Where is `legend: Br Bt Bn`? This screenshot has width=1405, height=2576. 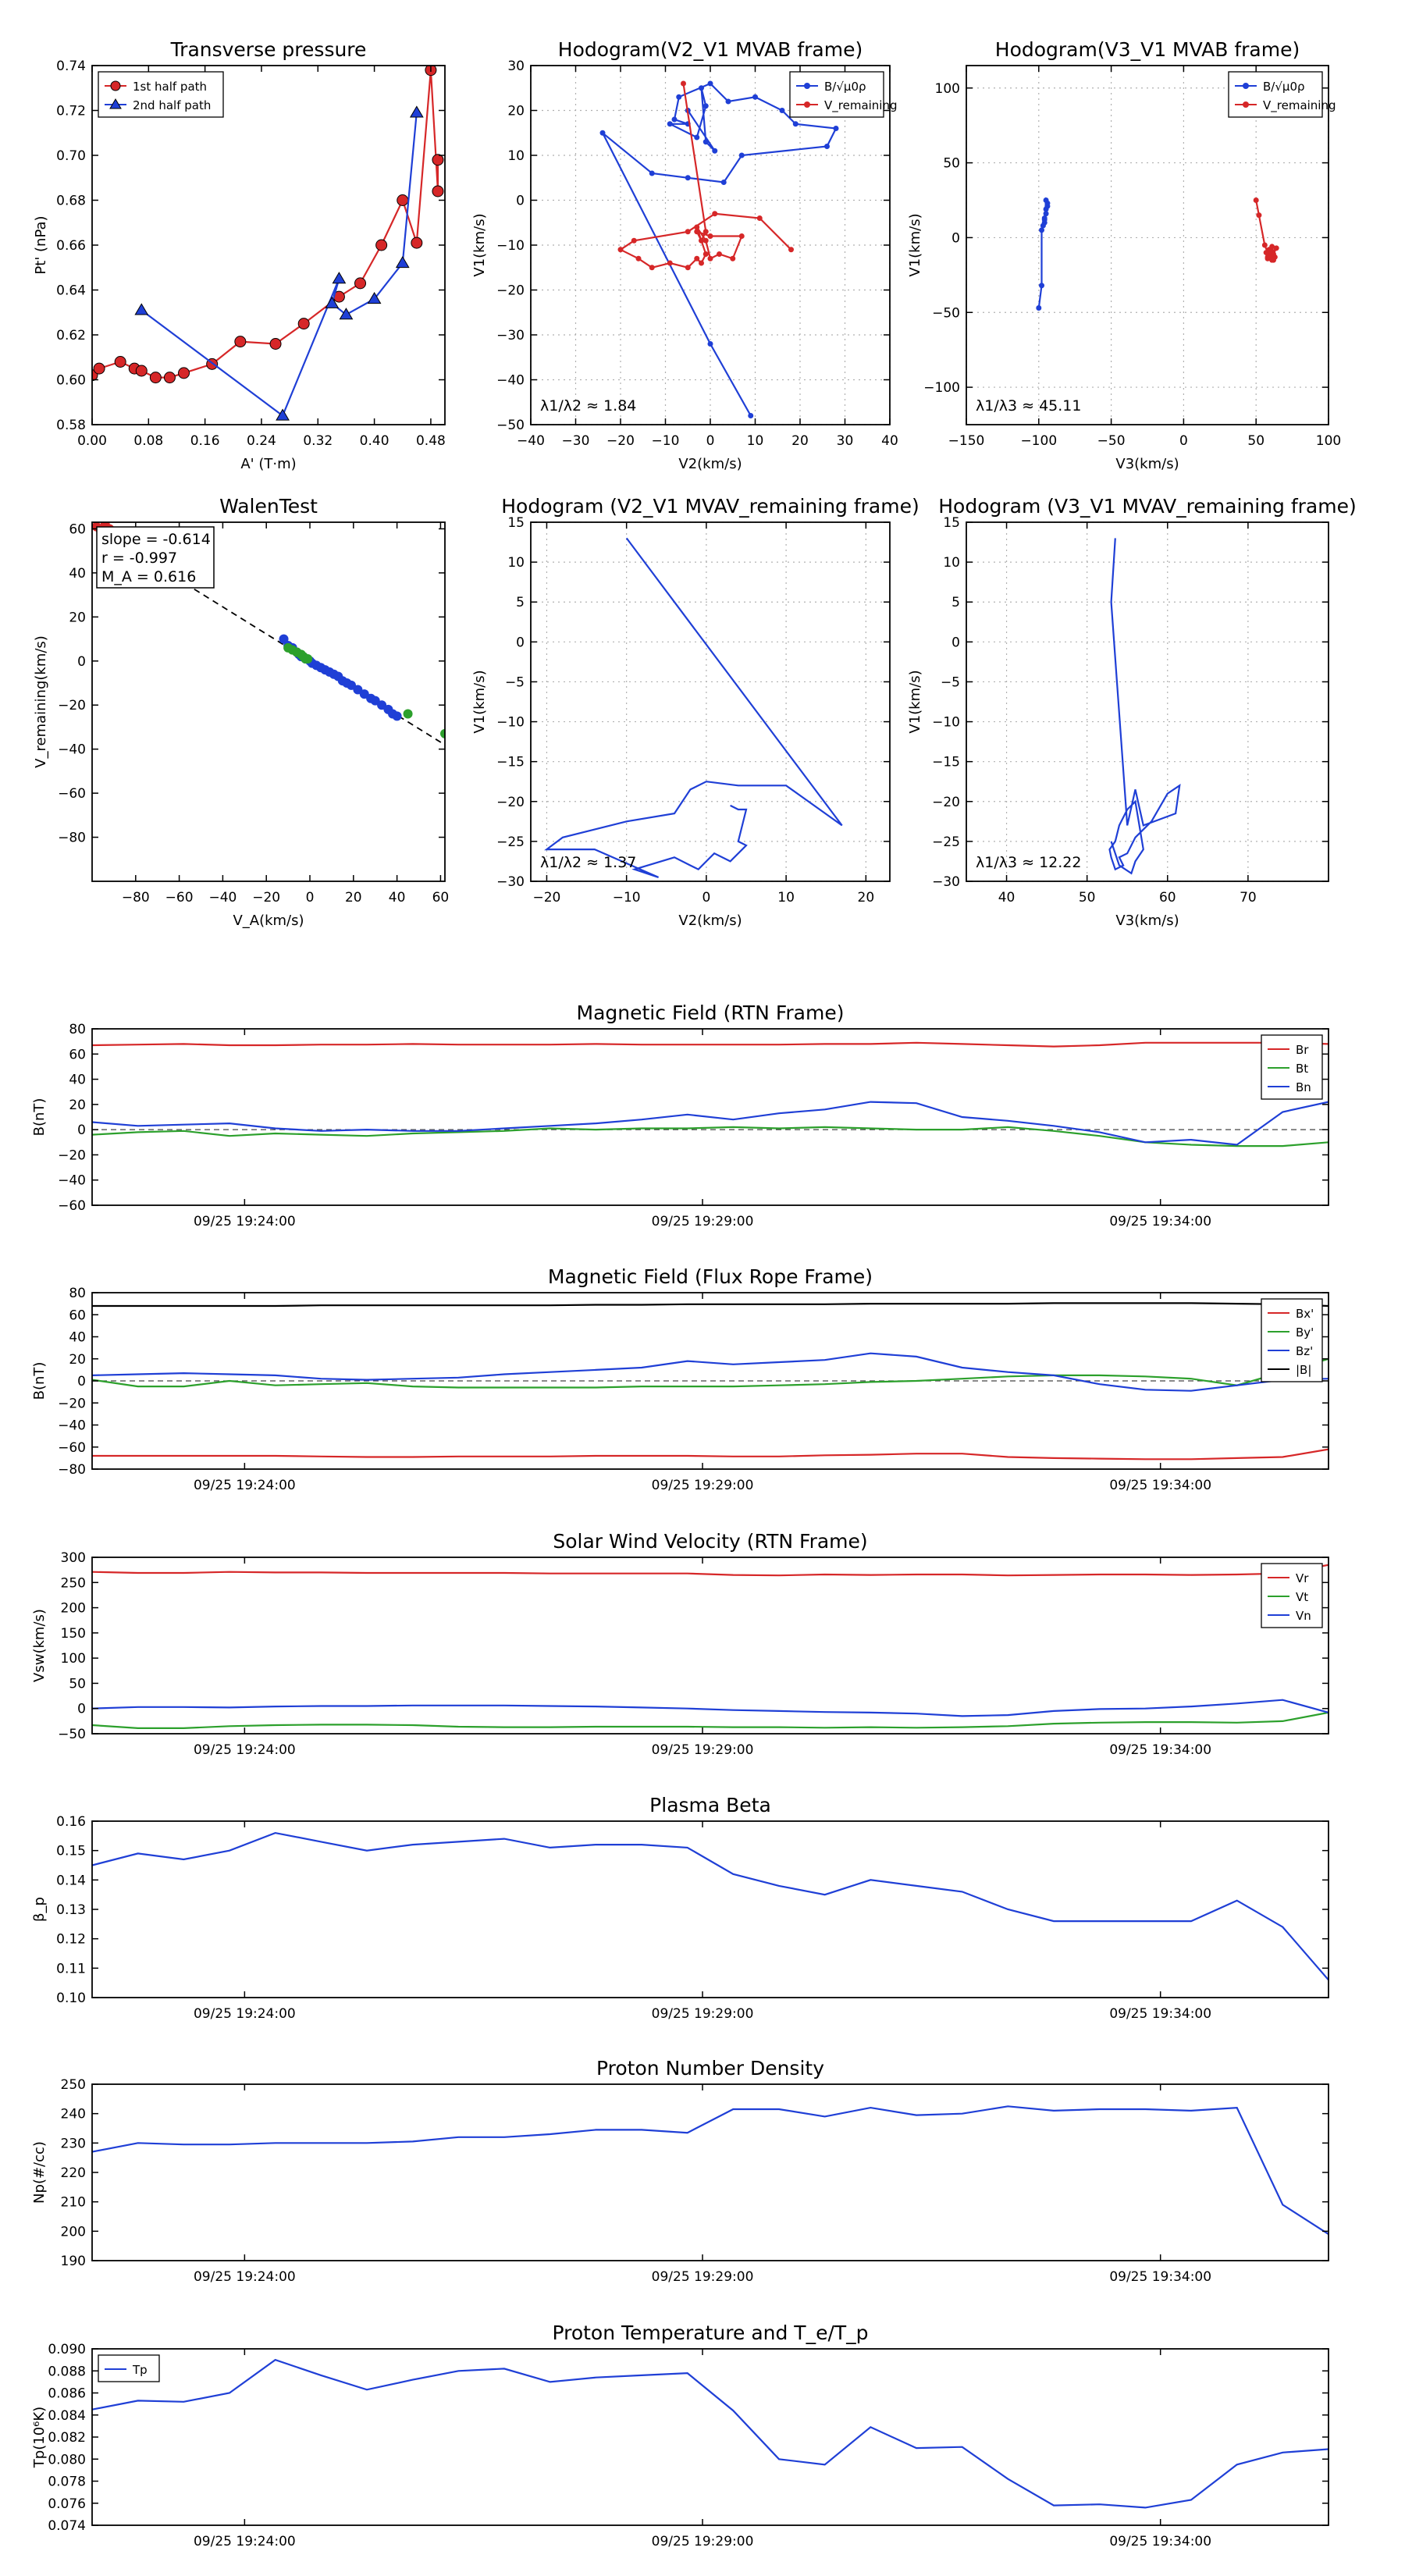 legend: Br Bt Bn is located at coordinates (1292, 1067).